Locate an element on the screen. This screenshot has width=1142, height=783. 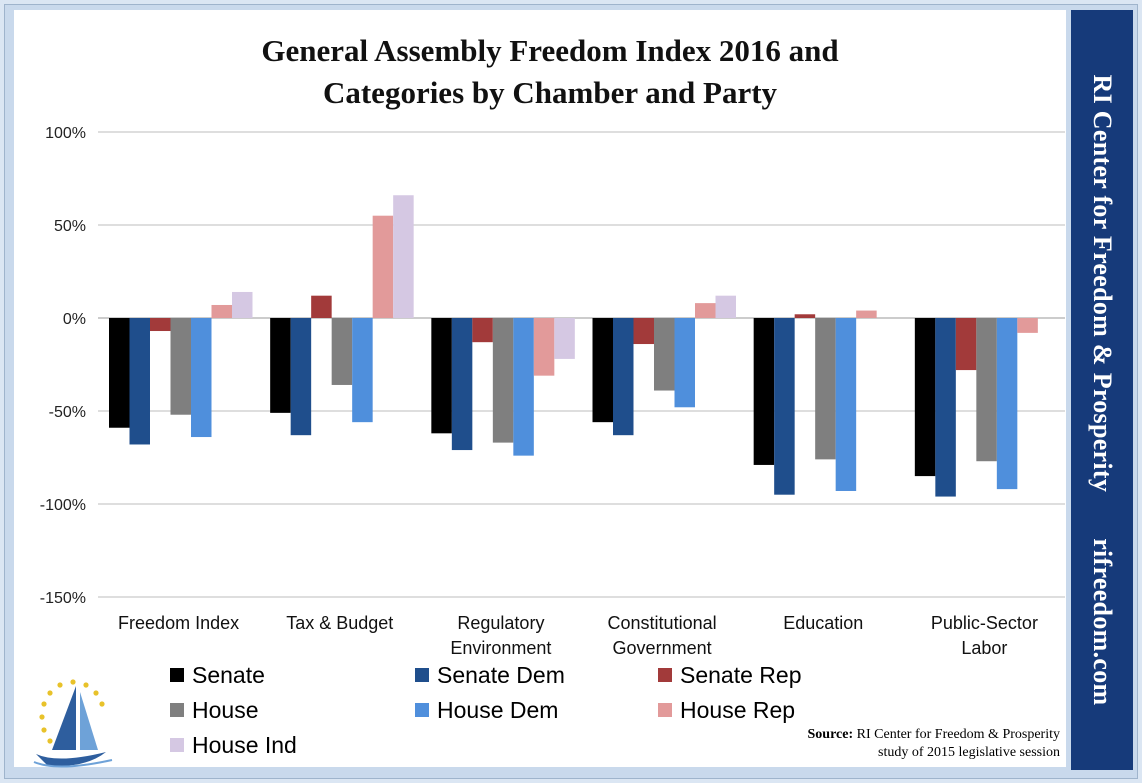
x-tick-label: Freedom Index is located at coordinates (178, 623).